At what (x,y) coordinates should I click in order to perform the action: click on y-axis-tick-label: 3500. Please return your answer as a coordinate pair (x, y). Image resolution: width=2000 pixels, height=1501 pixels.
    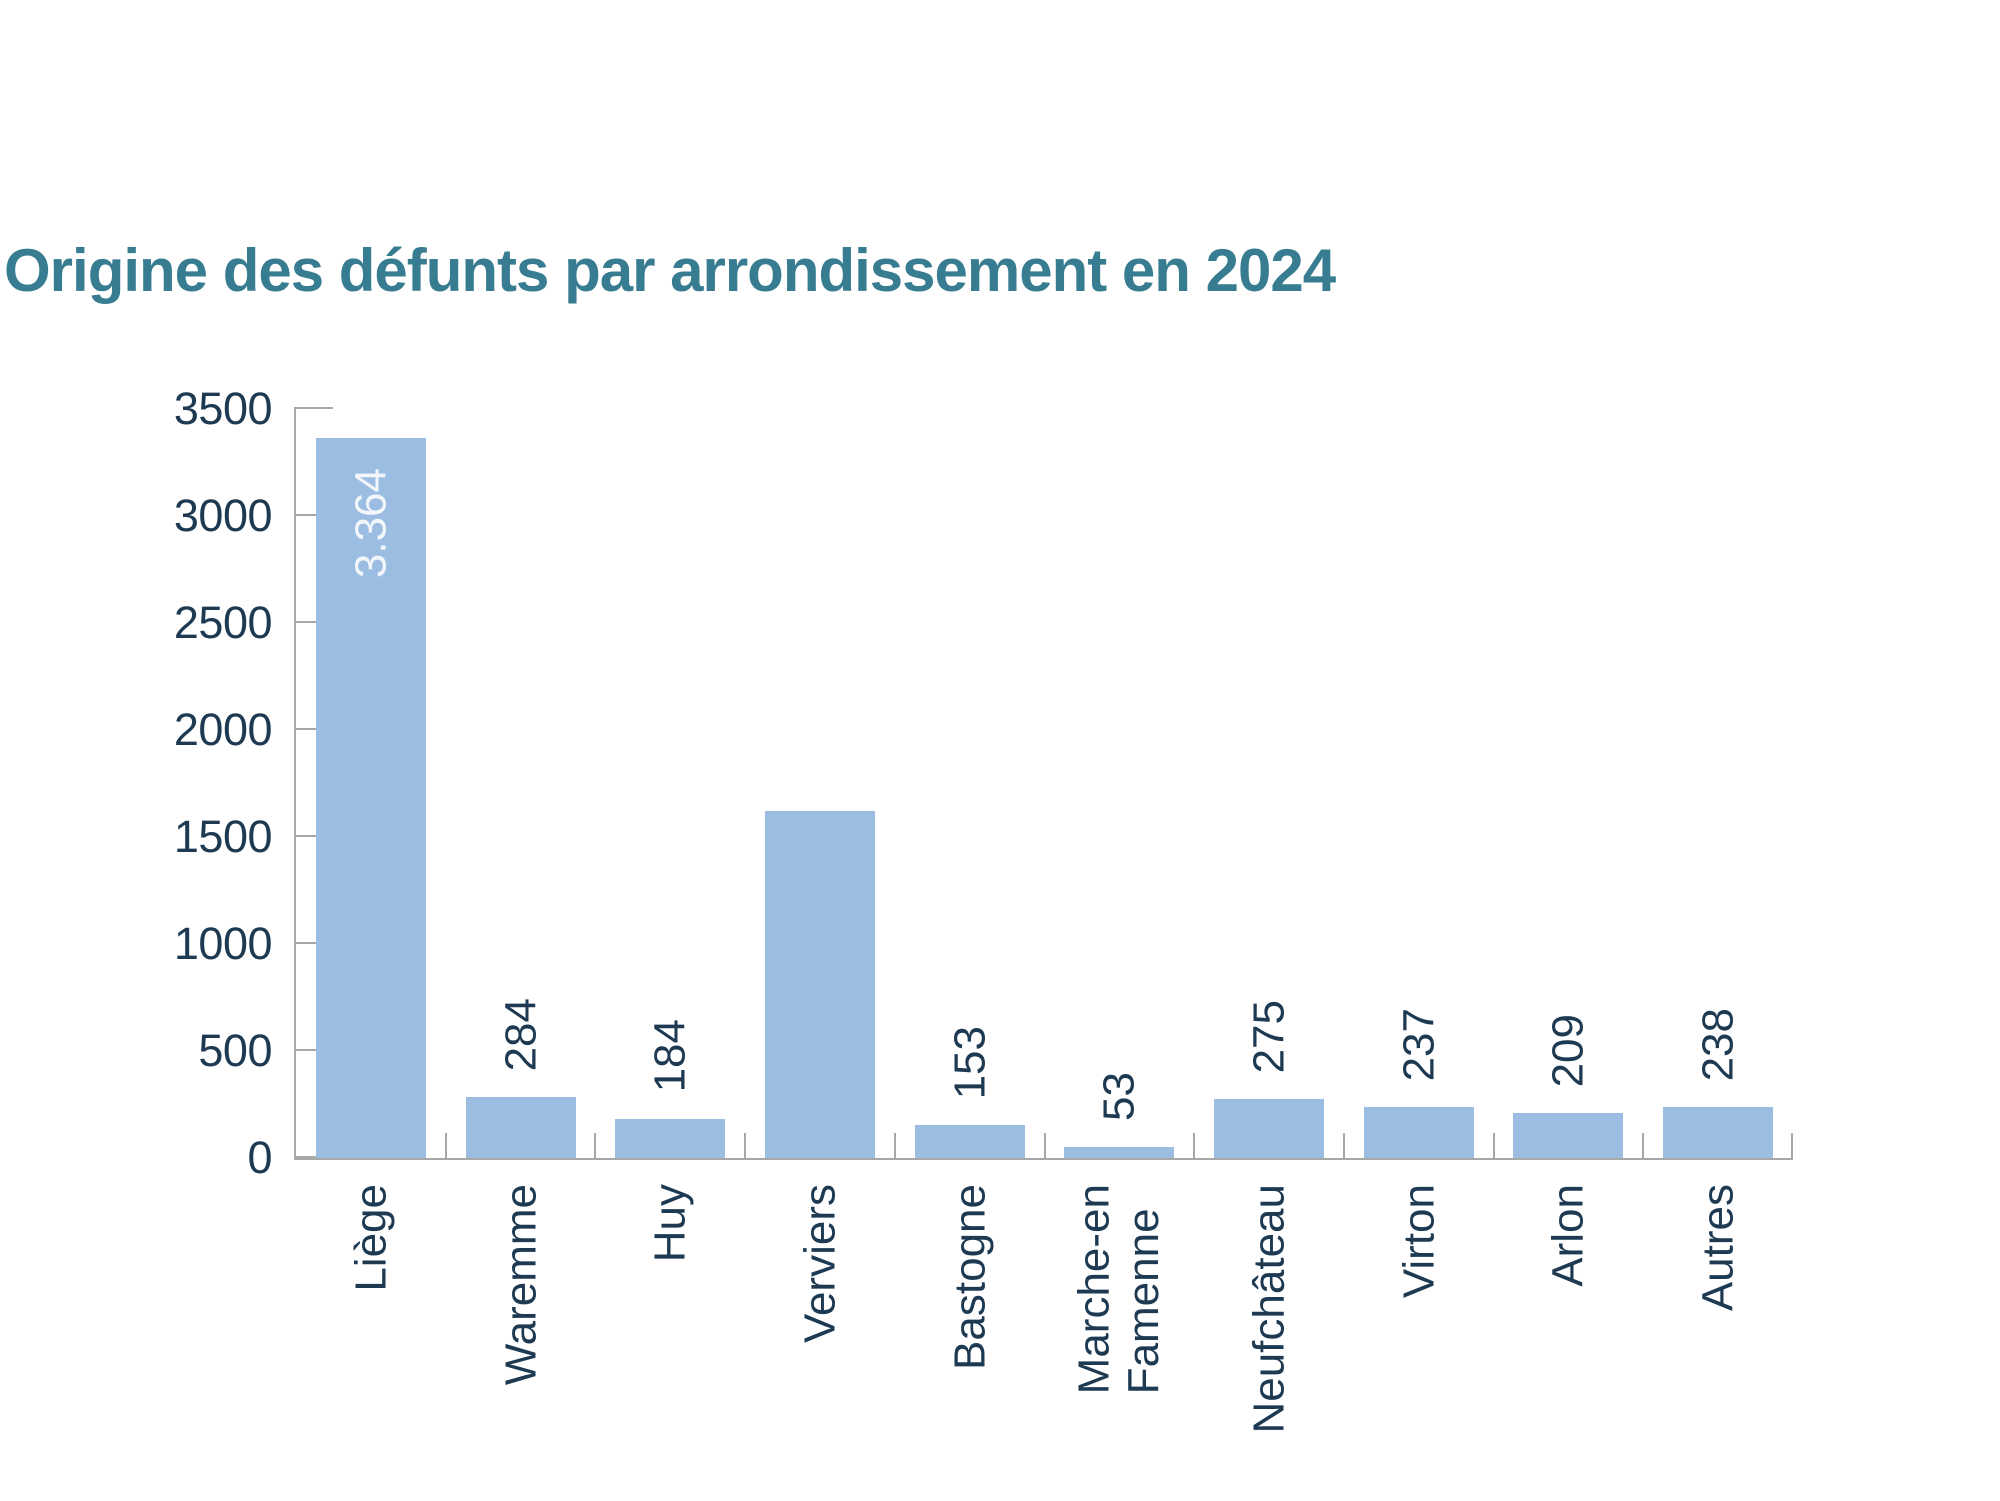
    Looking at the image, I should click on (223, 408).